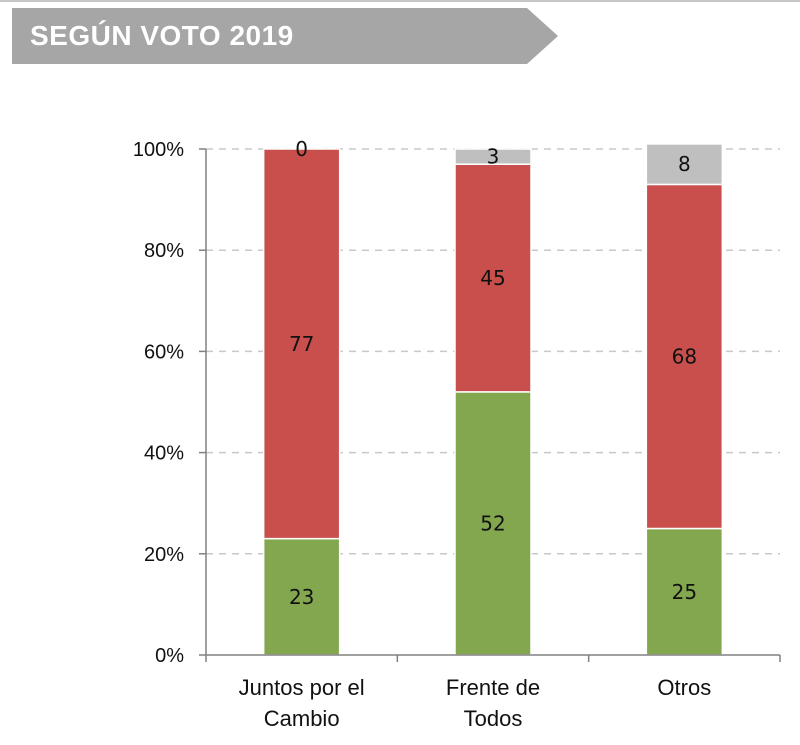 Image resolution: width=800 pixels, height=745 pixels. I want to click on data-label: 77, so click(301, 344).